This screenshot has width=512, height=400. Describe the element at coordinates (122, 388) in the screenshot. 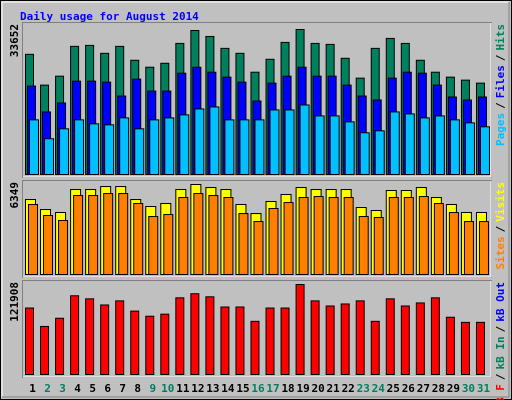

I see `x-tick-label: 7` at that location.